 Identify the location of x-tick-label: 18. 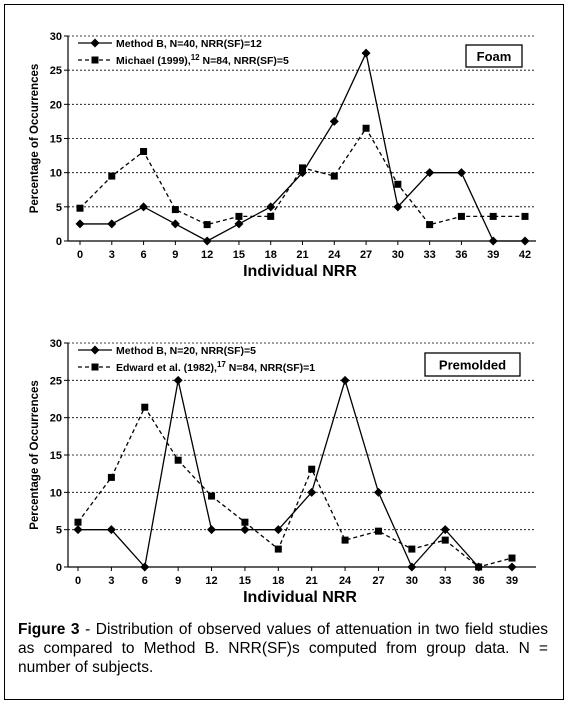
(271, 255).